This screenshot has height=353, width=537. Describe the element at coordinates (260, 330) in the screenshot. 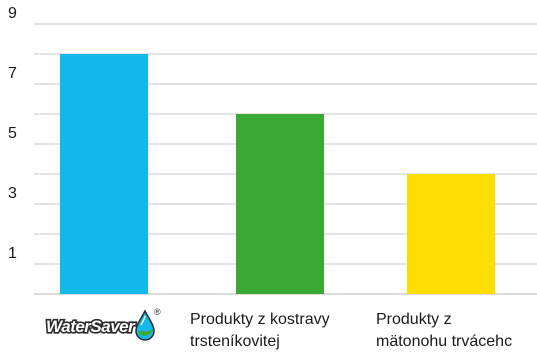

I see `category-label-kostrava: Produkty z kostravy trsteníkovitej` at that location.